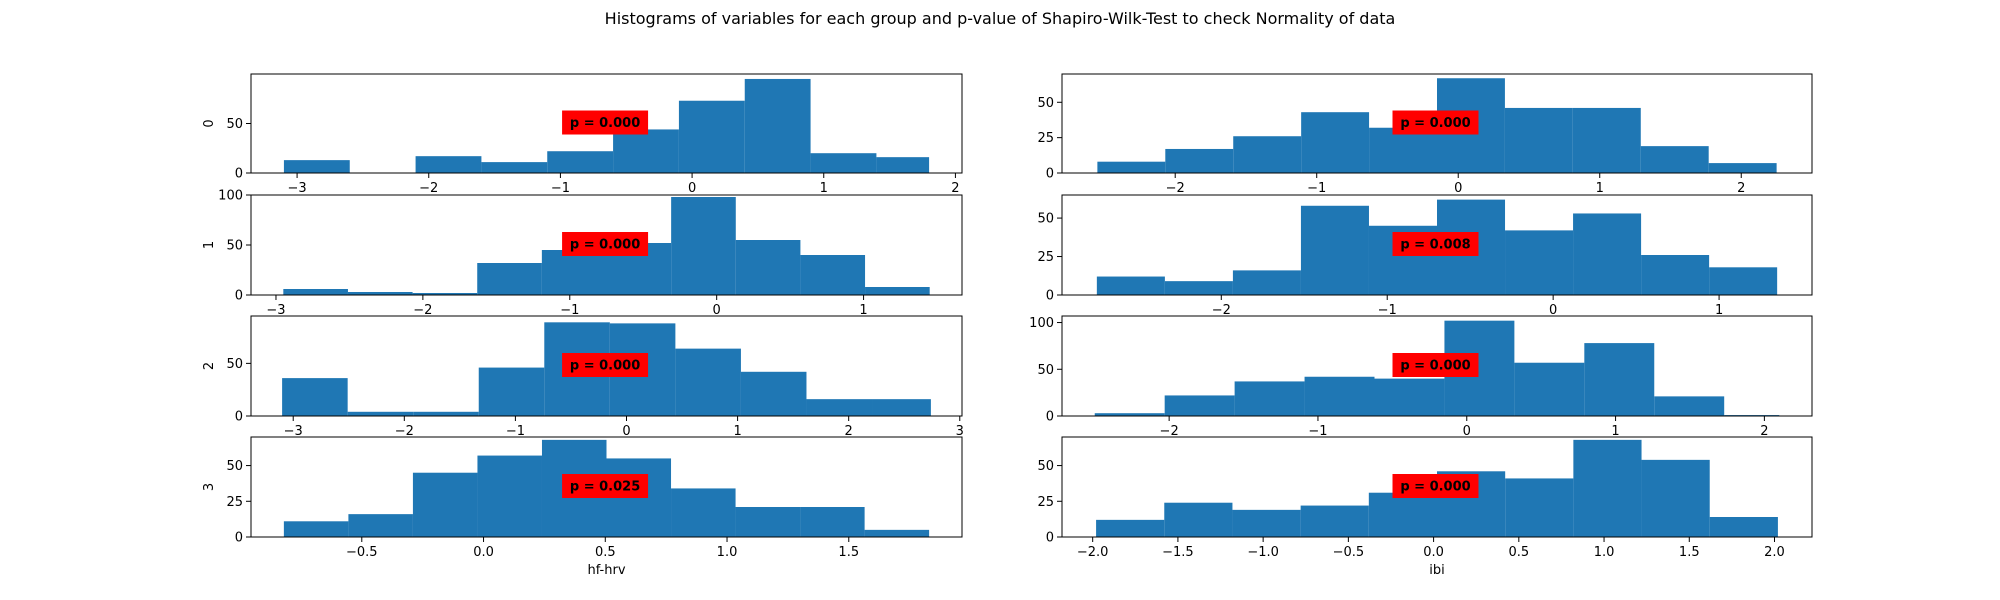  Describe the element at coordinates (1178, 552) in the screenshot. I see `x-tick-label: −1.5` at that location.